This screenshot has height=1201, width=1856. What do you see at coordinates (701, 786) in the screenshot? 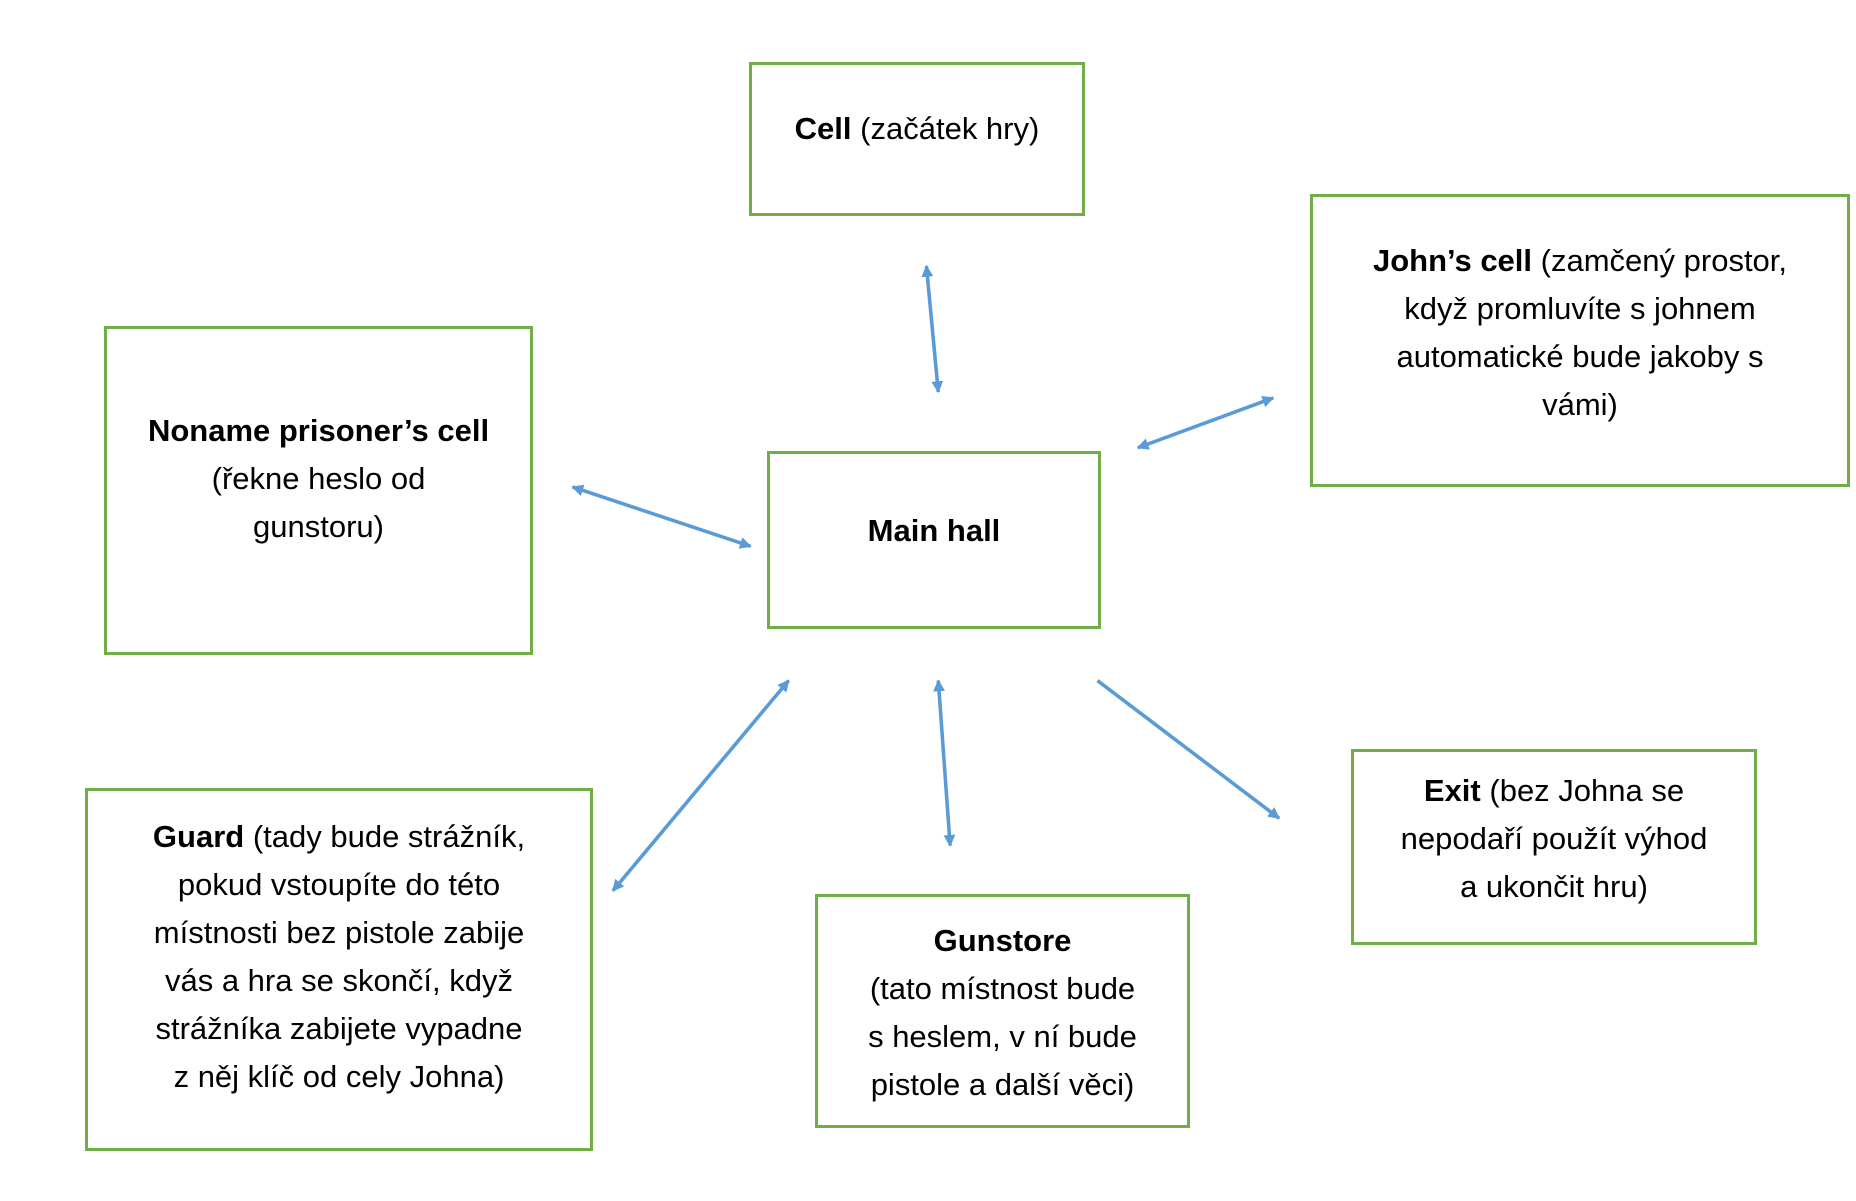
I see `edge-main-hall-guard` at bounding box center [701, 786].